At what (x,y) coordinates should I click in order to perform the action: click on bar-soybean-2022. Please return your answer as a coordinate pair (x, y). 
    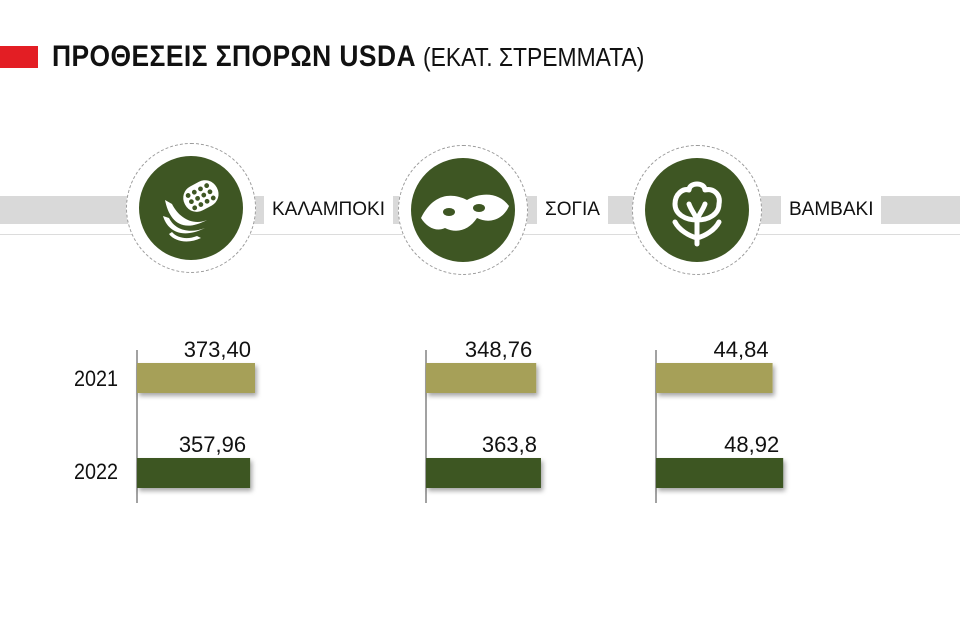
    Looking at the image, I should click on (483, 473).